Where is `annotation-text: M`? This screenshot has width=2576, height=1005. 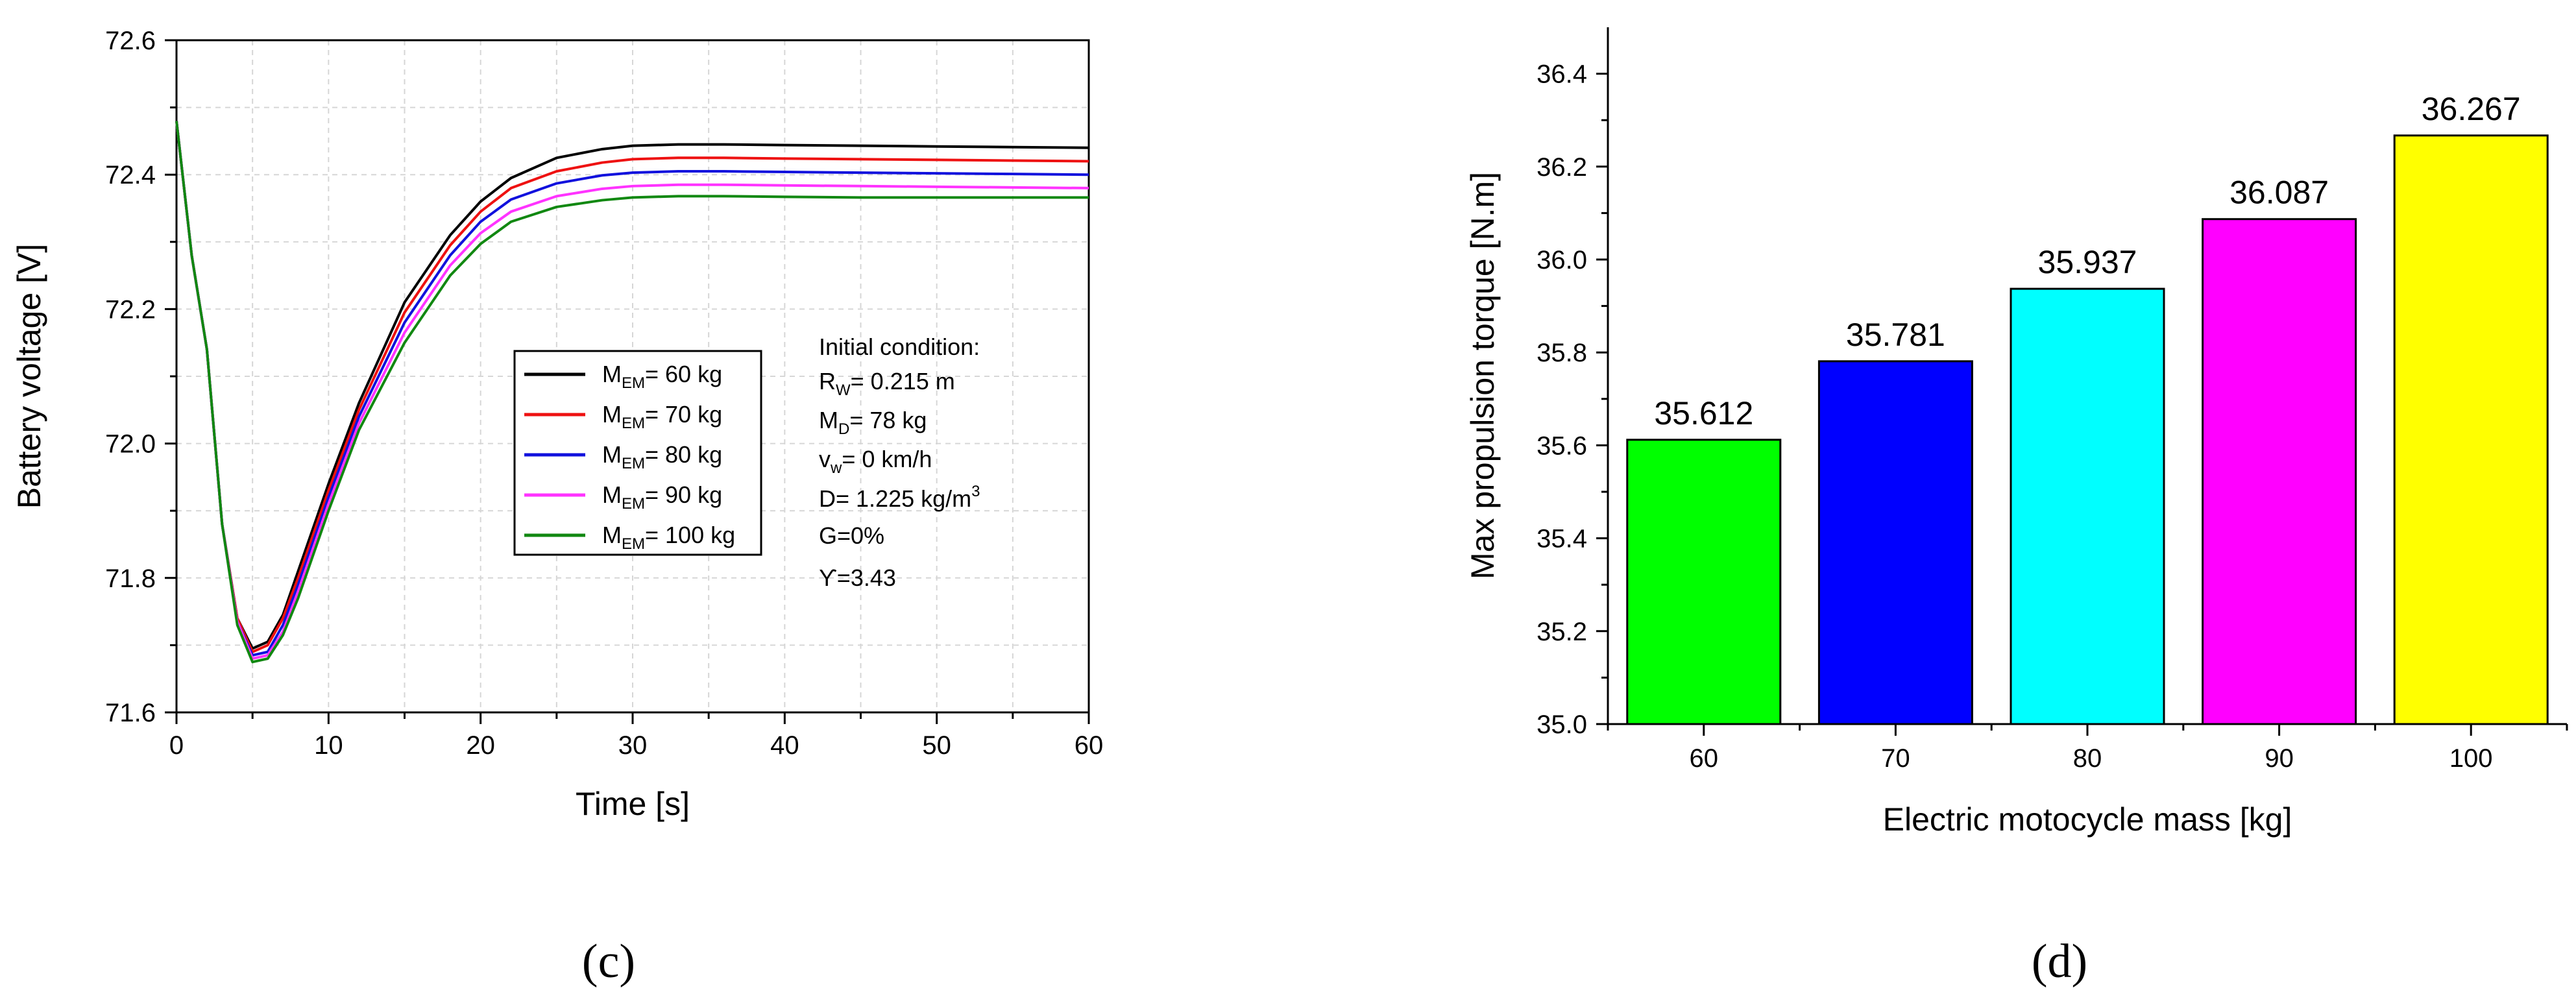
annotation-text: M is located at coordinates (828, 420).